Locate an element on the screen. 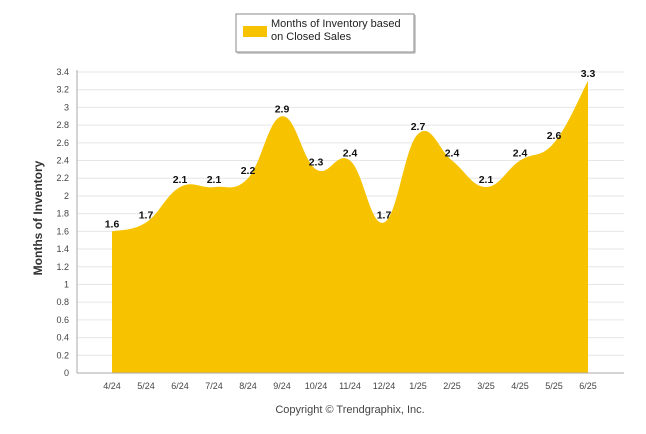 The width and height of the screenshot is (646, 434). data-label: 3.3 is located at coordinates (588, 74).